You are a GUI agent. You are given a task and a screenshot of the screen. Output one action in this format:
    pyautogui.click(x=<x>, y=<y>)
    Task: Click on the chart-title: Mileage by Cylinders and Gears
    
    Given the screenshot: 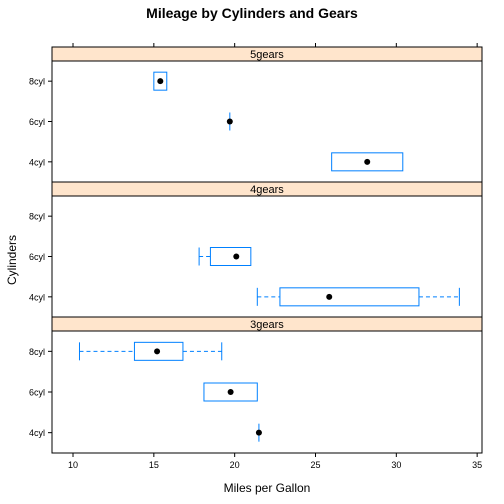 What is the action you would take?
    pyautogui.click(x=252, y=13)
    